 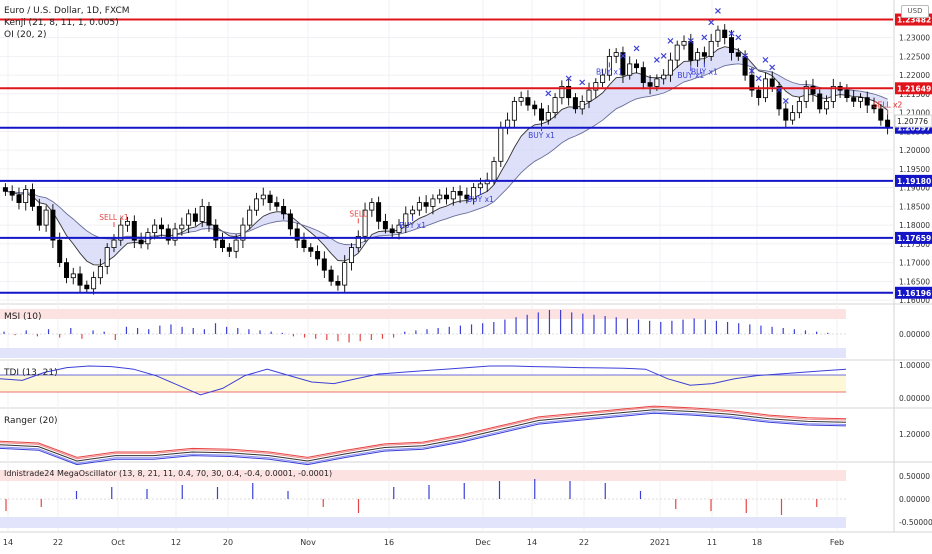 What do you see at coordinates (423, 314) in the screenshot?
I see `msi-upper-band` at bounding box center [423, 314].